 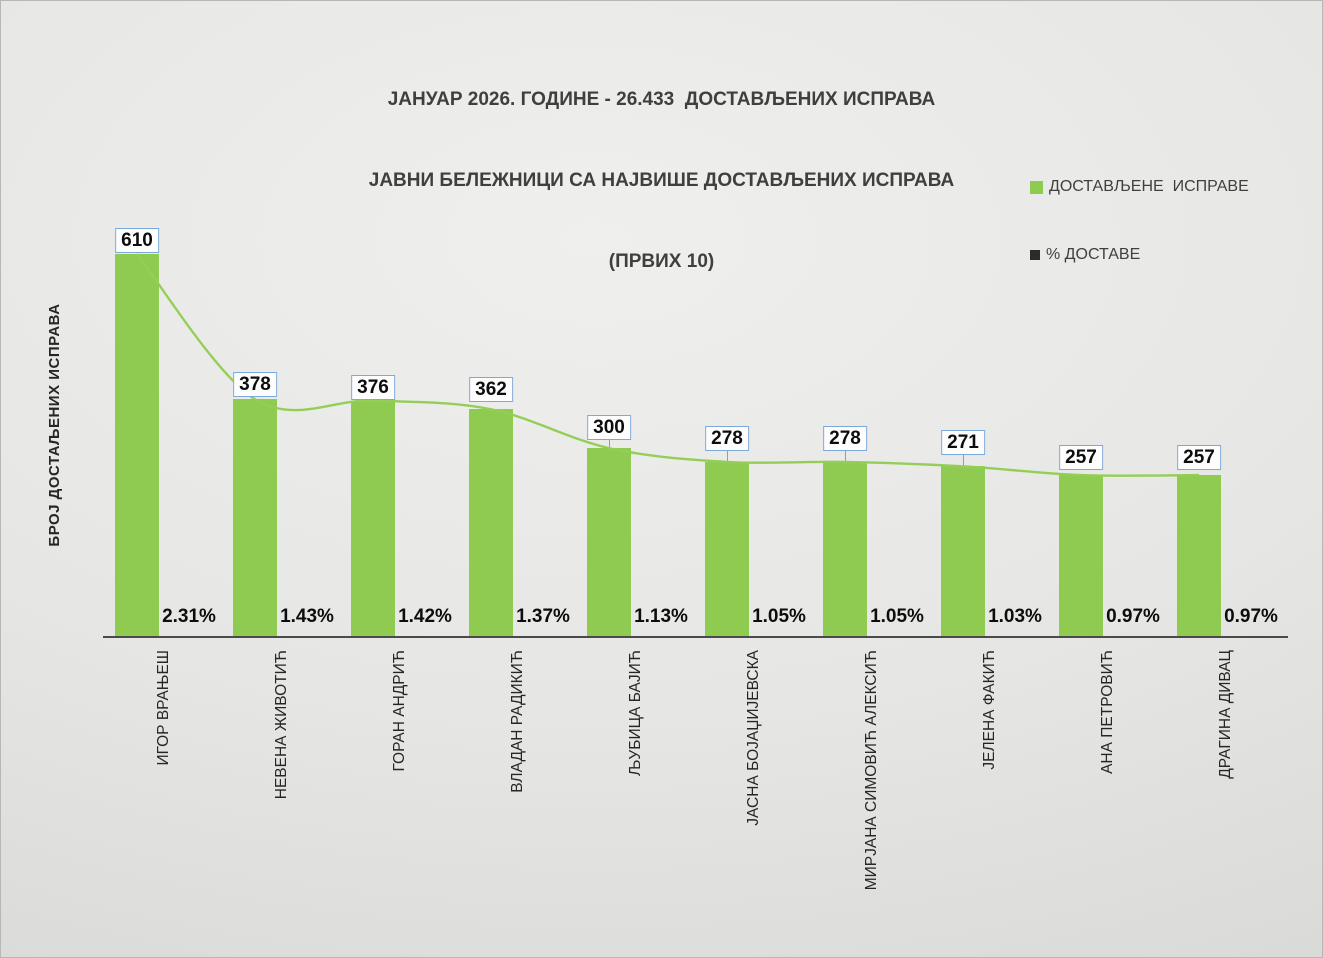 I want to click on percent-label: 1.03%, so click(x=1015, y=616).